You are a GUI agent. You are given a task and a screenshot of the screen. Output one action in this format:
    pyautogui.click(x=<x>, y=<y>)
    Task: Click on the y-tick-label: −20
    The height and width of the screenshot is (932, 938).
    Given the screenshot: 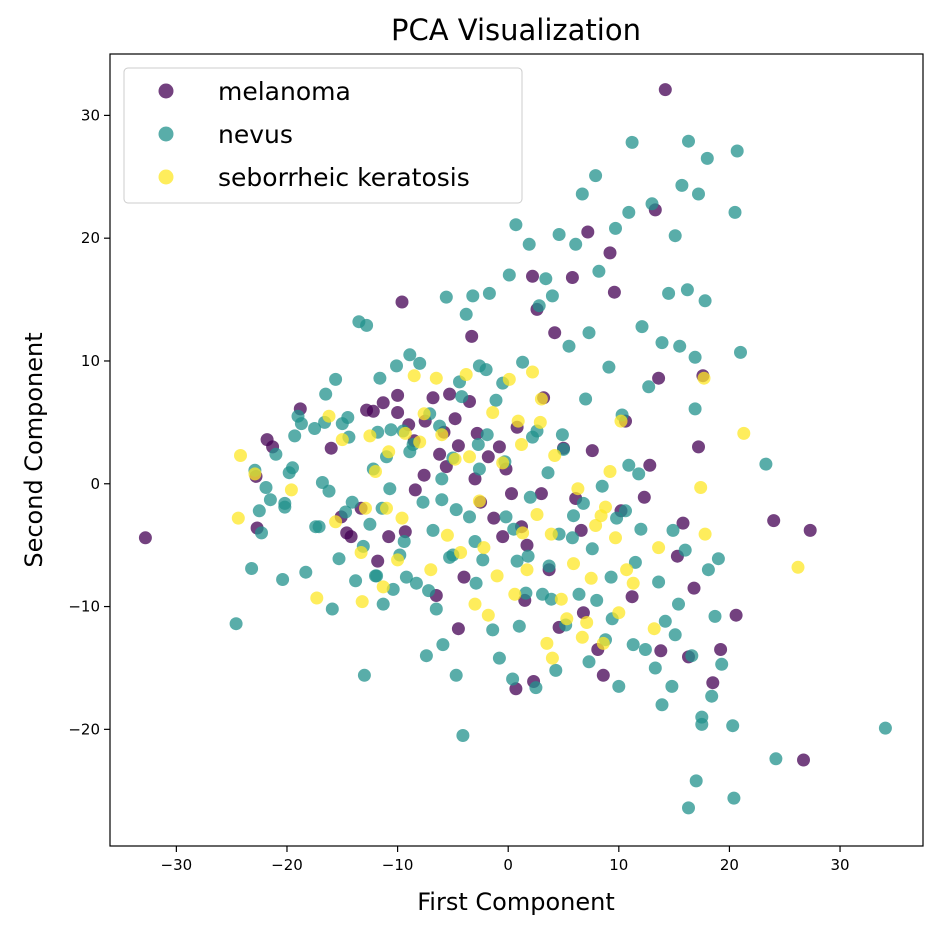 What is the action you would take?
    pyautogui.click(x=84, y=729)
    